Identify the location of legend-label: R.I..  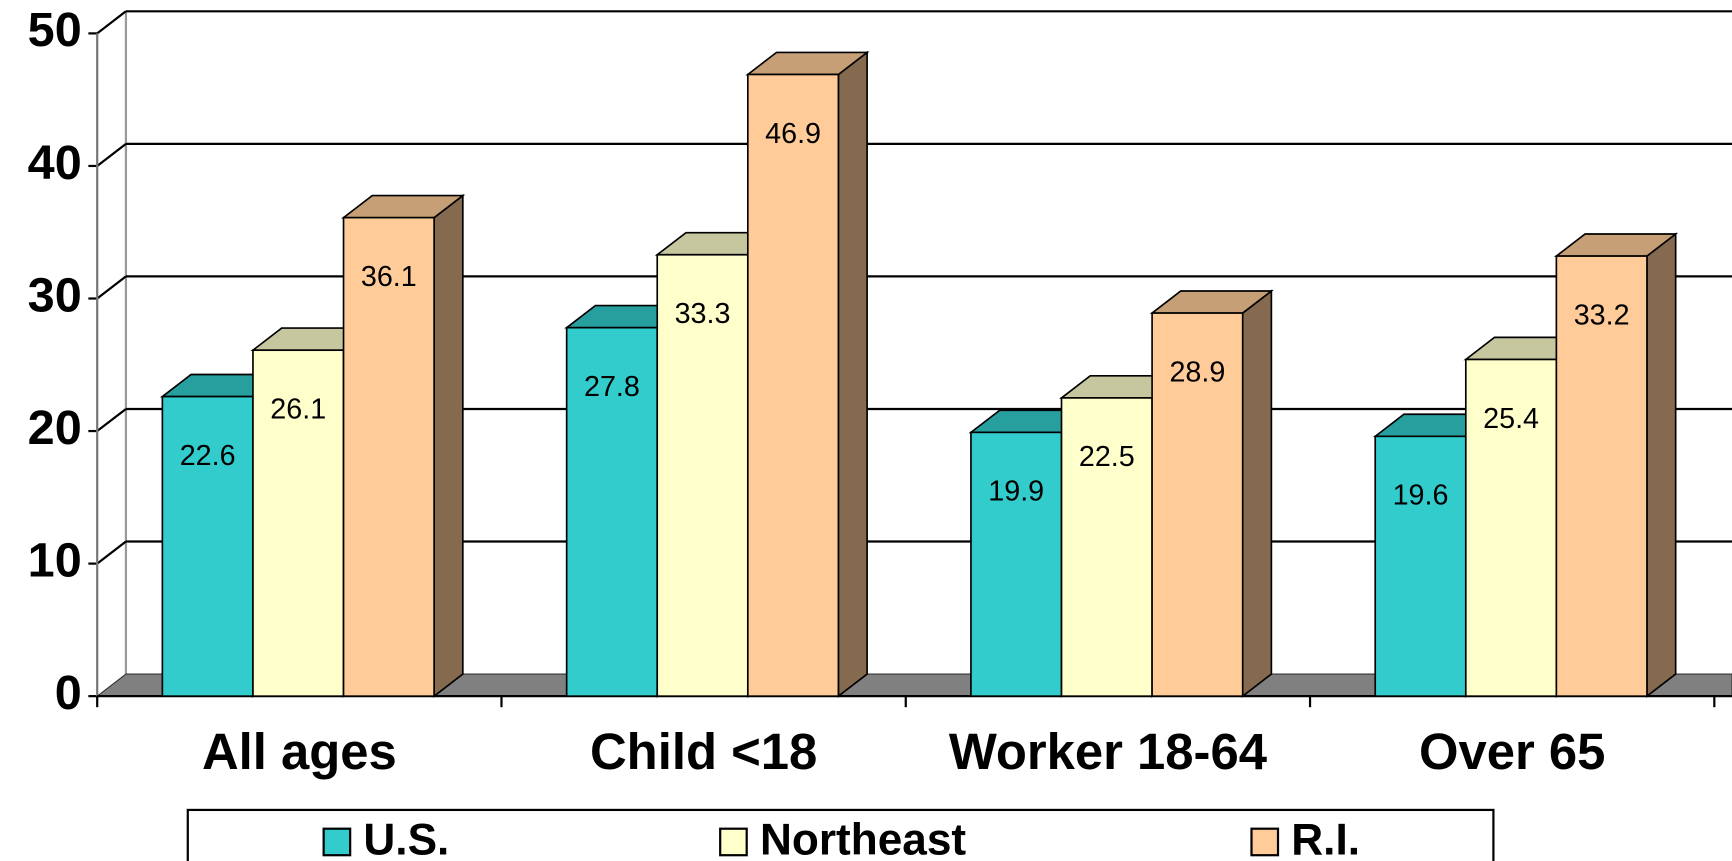
(1325, 838).